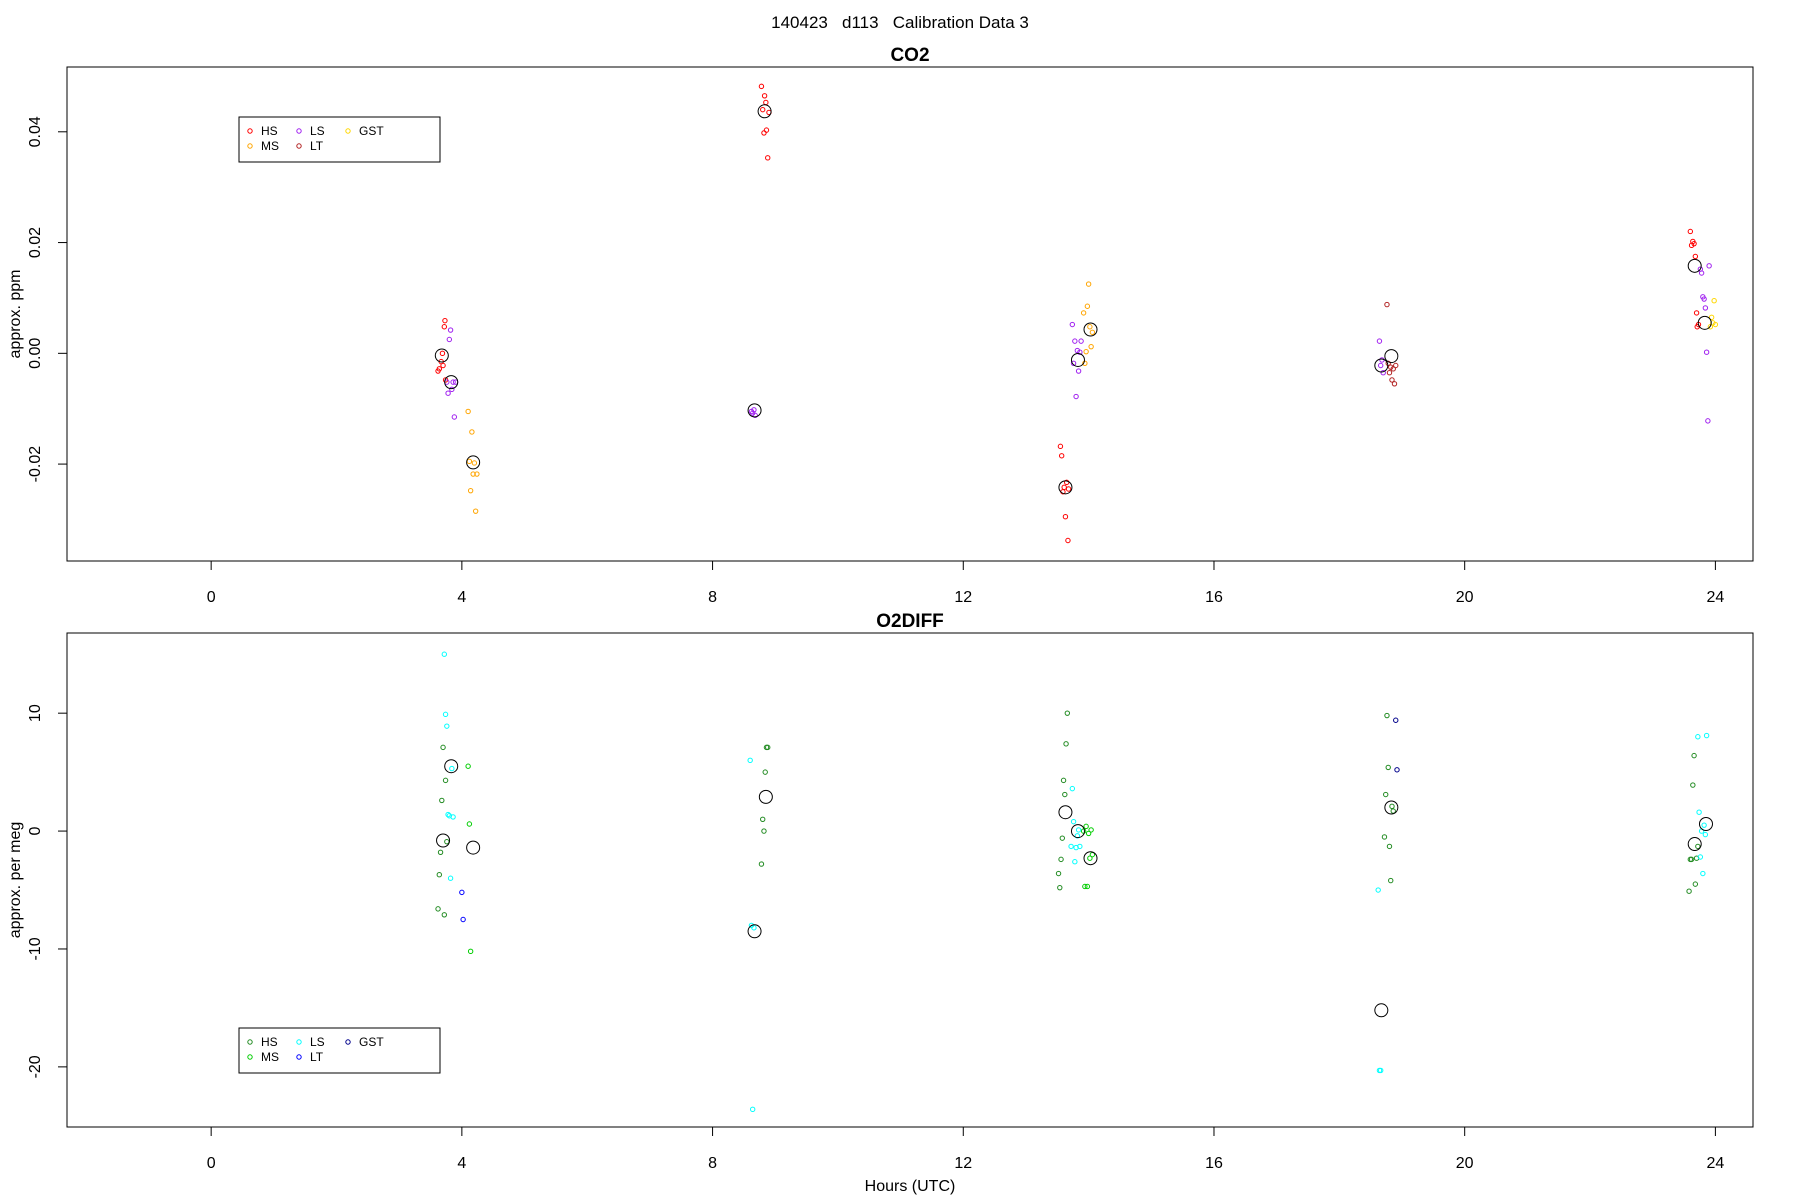  Describe the element at coordinates (339, 1050) in the screenshot. I see `o2diff-legend-box` at that location.